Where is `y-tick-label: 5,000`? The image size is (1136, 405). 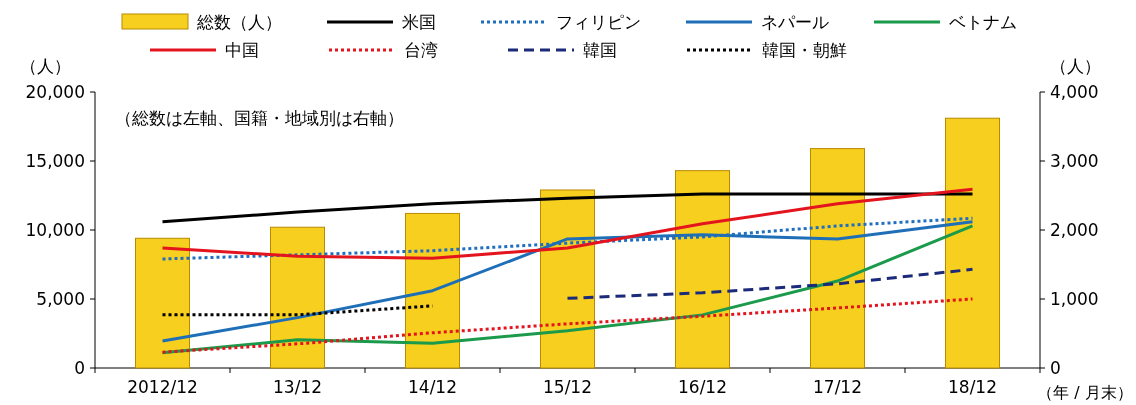 y-tick-label: 5,000 is located at coordinates (60, 299).